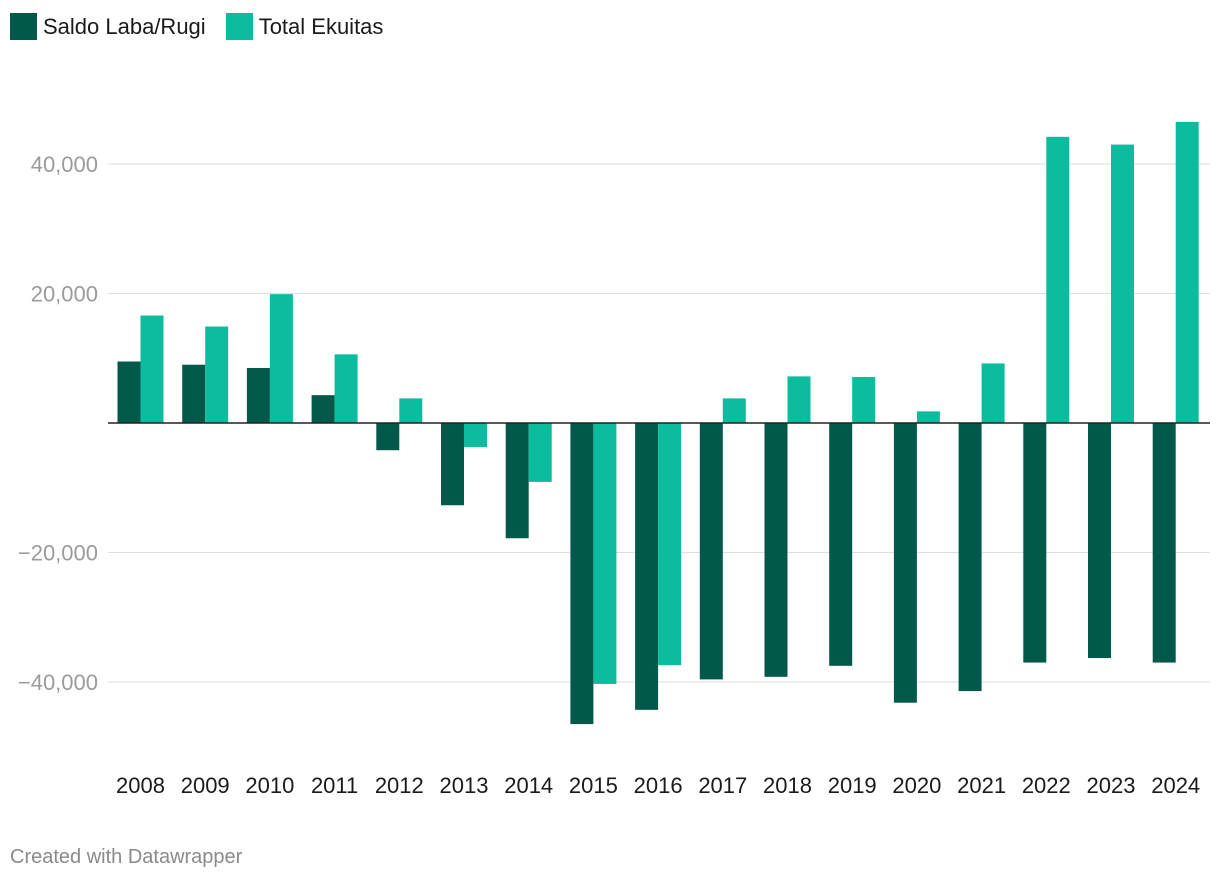 This screenshot has height=882, width=1220. I want to click on chart-legend: Saldo Laba/Rugi Total Ekuitas, so click(196, 26).